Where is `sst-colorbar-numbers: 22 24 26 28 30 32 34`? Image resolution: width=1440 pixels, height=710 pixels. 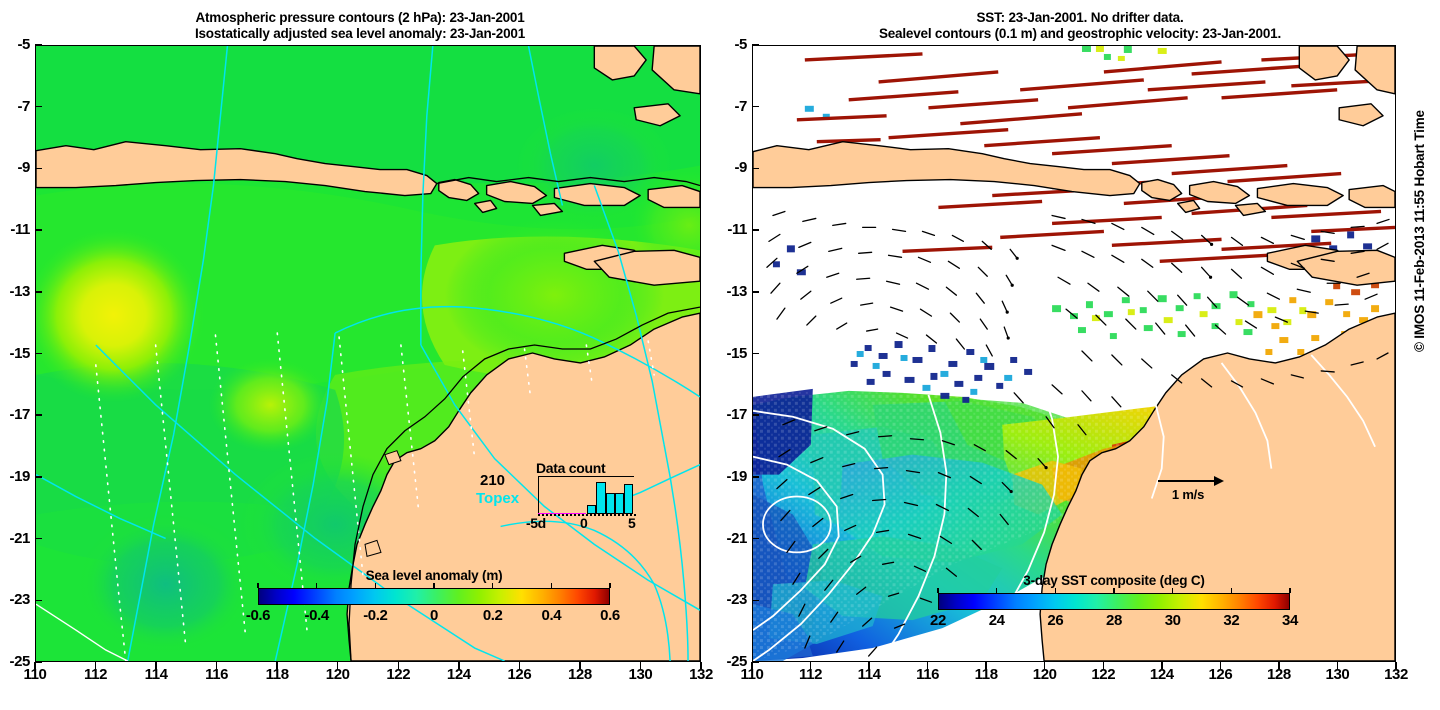
sst-colorbar-numbers: 22 24 26 28 30 32 34 is located at coordinates (1114, 622).